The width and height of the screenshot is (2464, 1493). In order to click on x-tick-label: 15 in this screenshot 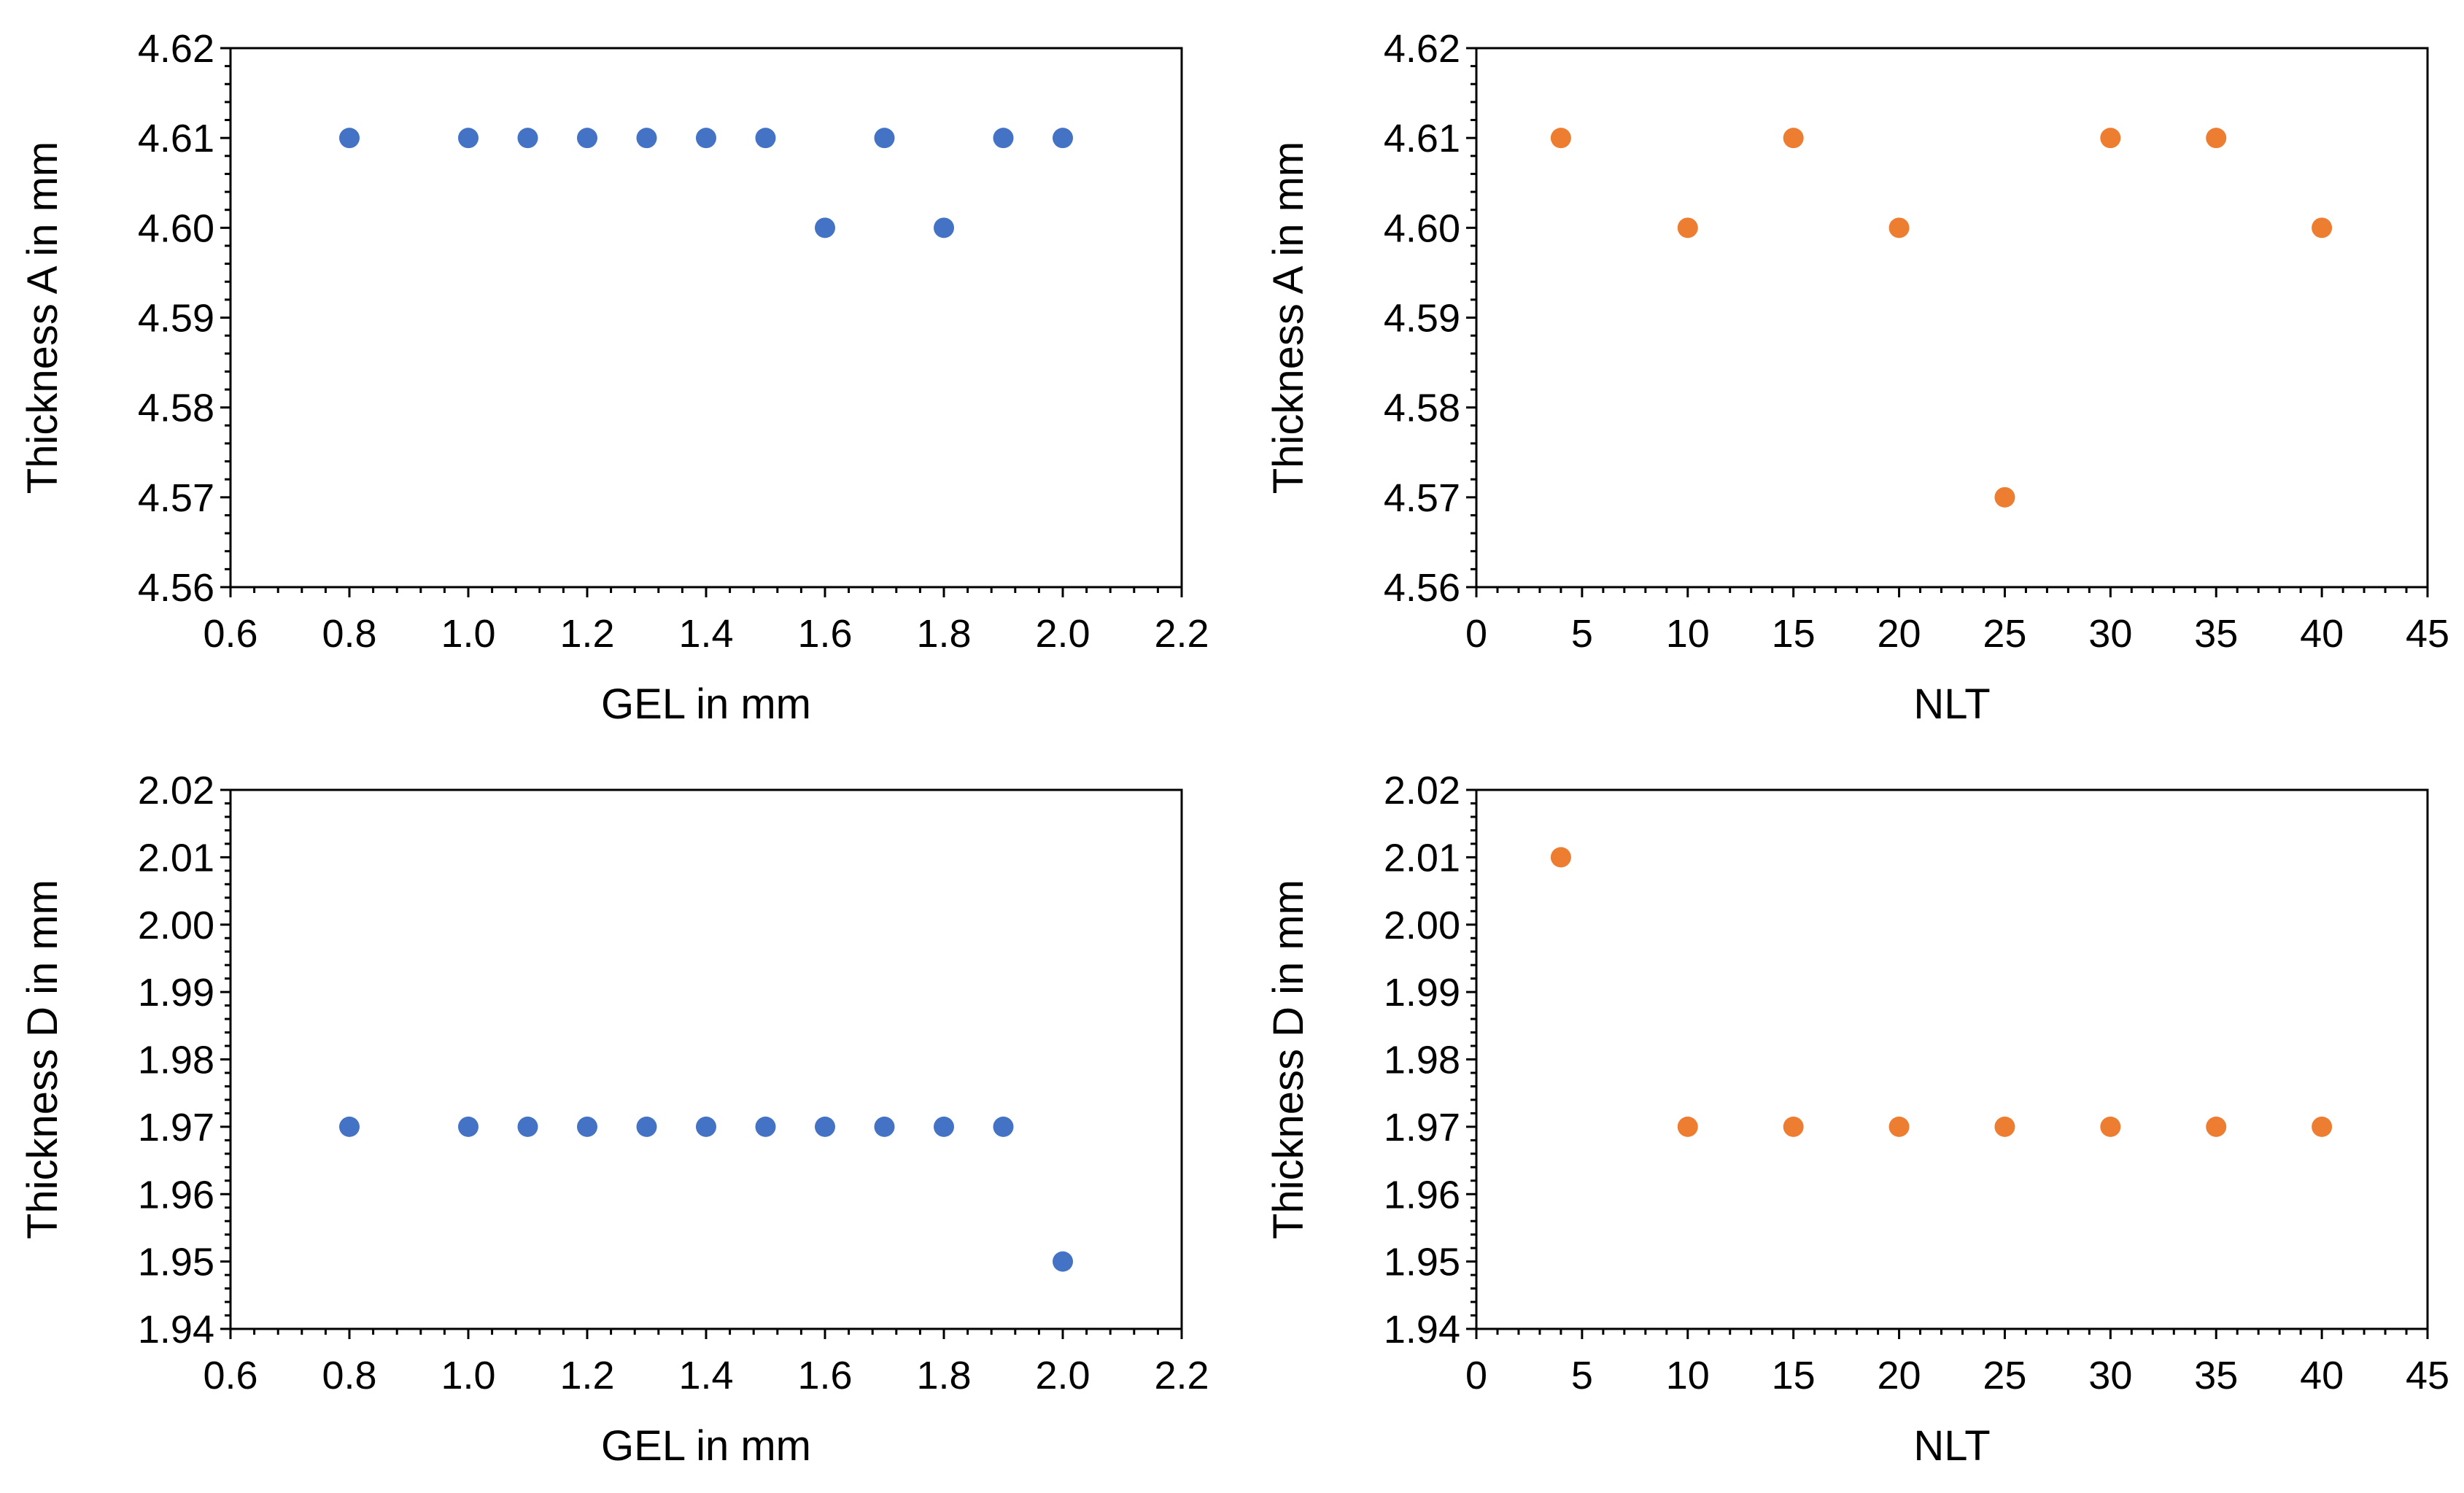, I will do `click(1794, 634)`.